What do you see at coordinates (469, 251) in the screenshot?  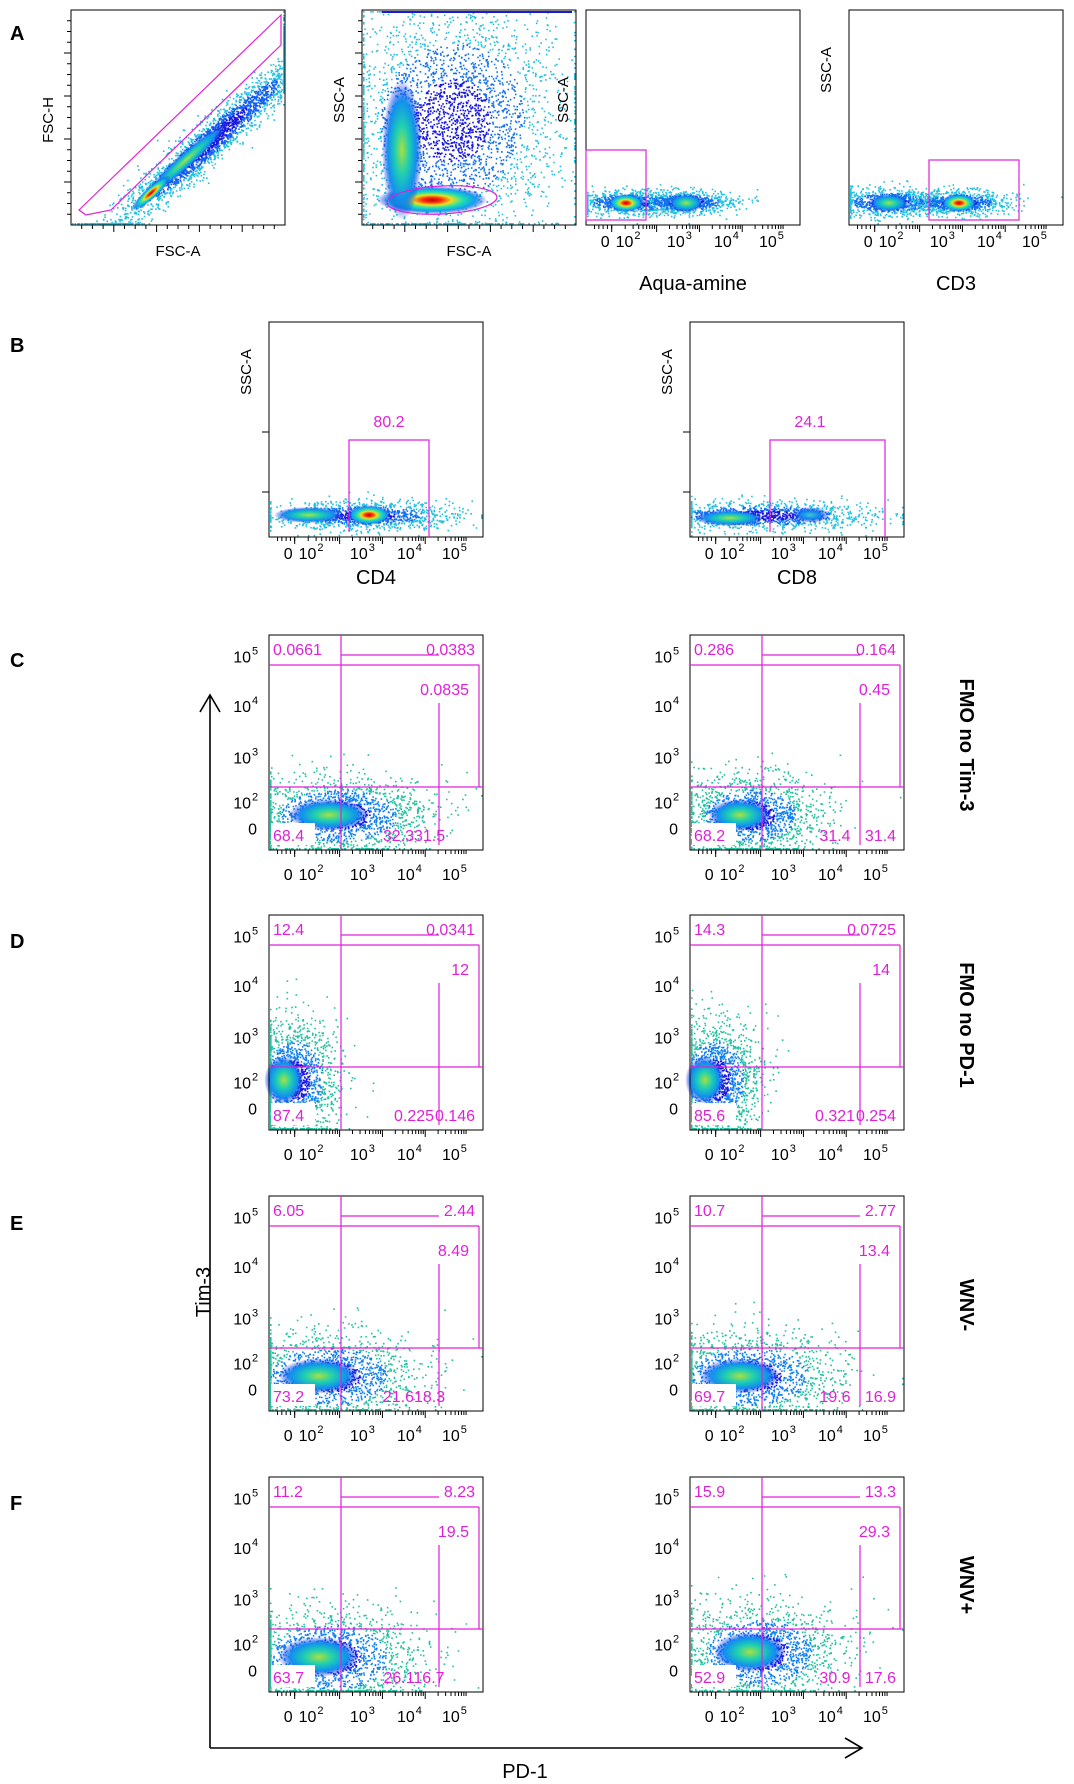 I see `x-axis-label: FSC-A` at bounding box center [469, 251].